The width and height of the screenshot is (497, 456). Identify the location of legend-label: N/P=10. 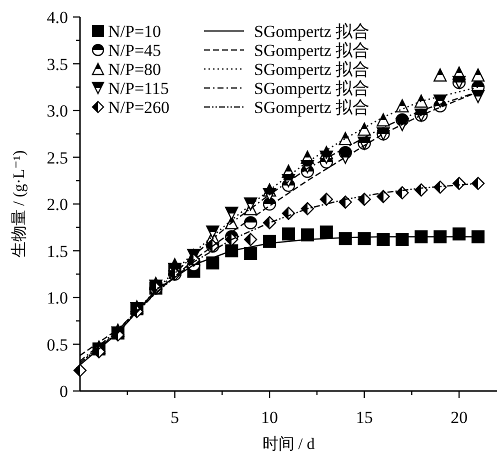
(135, 31).